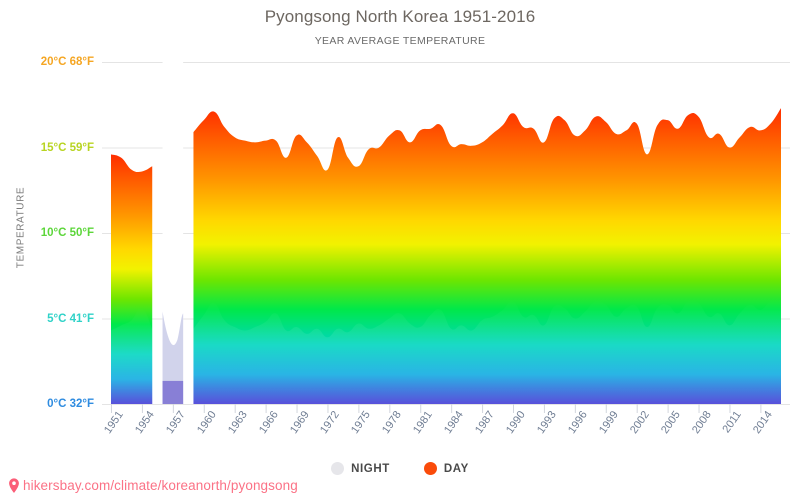  Describe the element at coordinates (67, 147) in the screenshot. I see `y-axis-tick-15: 15°C 59°F` at that location.